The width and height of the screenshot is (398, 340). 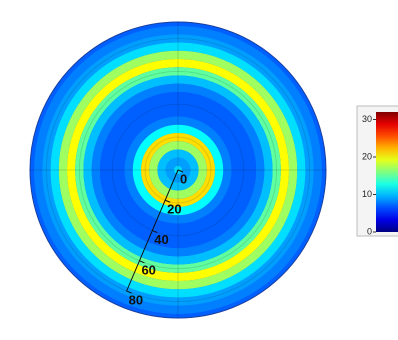 I want to click on intensity-ring, so click(x=178, y=170).